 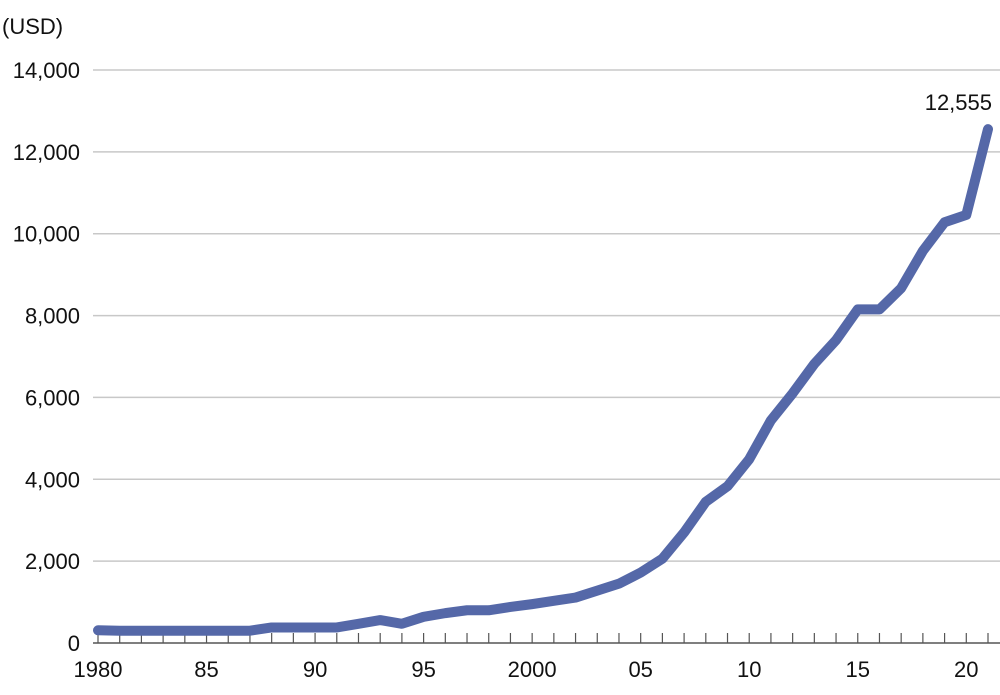 What do you see at coordinates (46, 234) in the screenshot?
I see `y-tick-label: 10,000` at bounding box center [46, 234].